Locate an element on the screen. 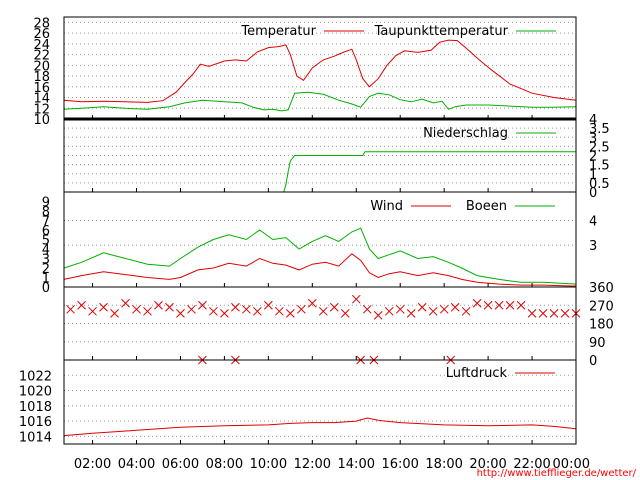  pressure-tick-label: 1016 is located at coordinates (35, 422).